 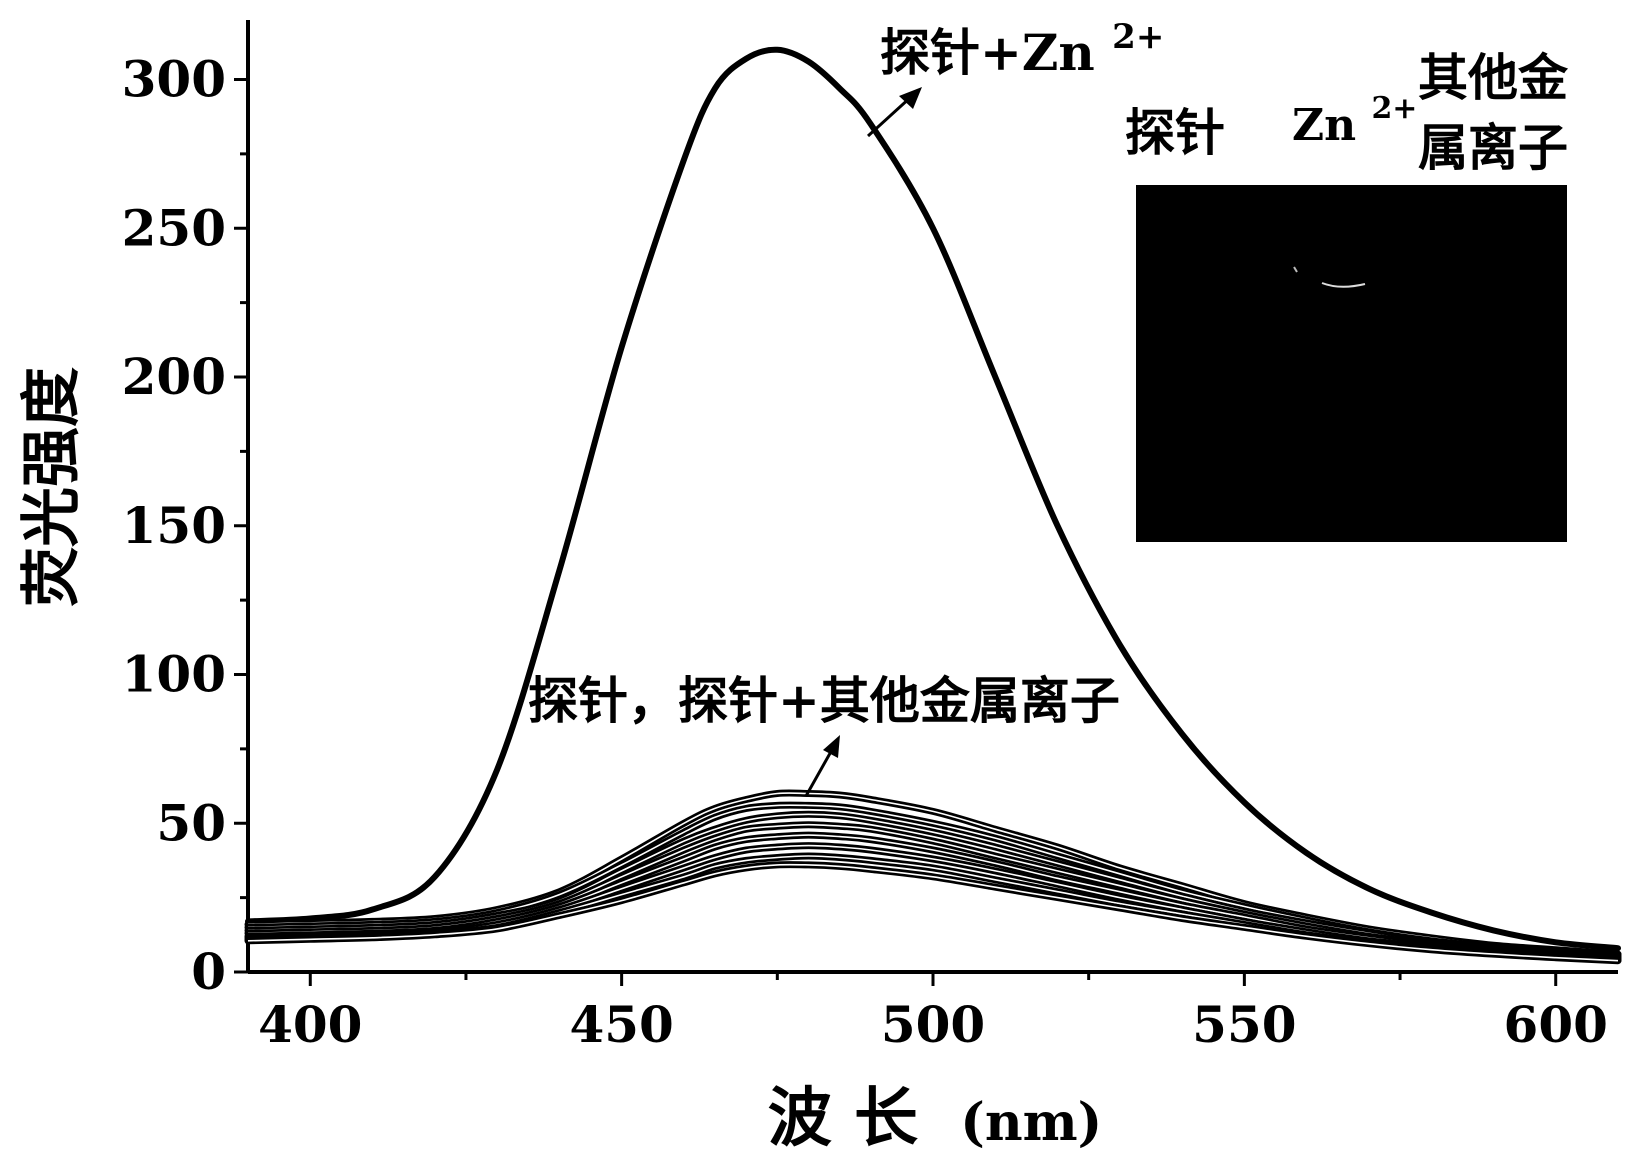 I want to click on y-tick-label: 50, so click(x=191, y=822).